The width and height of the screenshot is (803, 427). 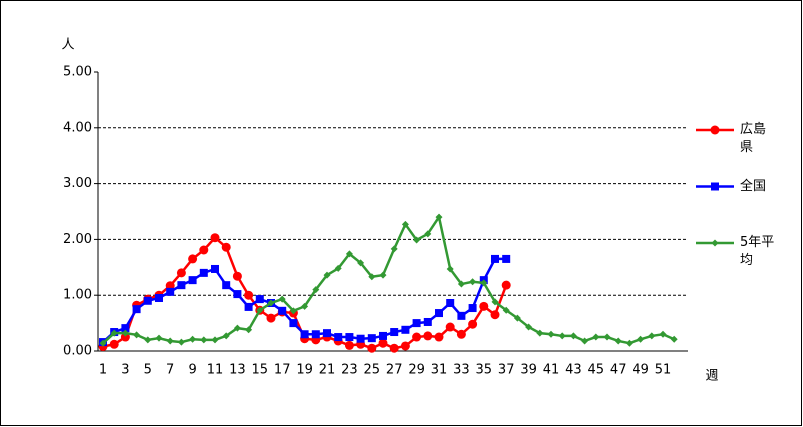 What do you see at coordinates (77, 183) in the screenshot?
I see `y-tick-label: 3.00` at bounding box center [77, 183].